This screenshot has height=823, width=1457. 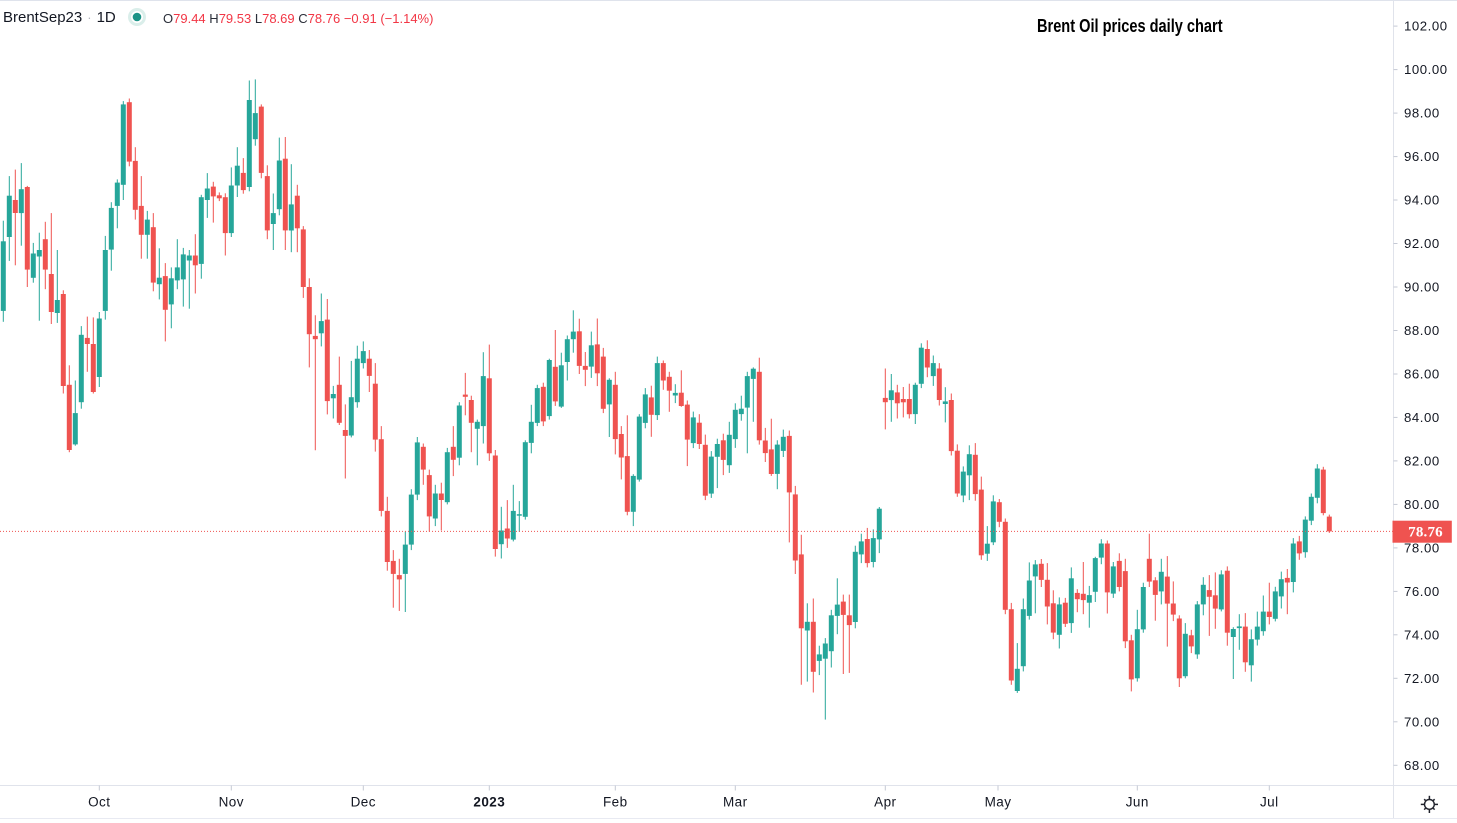 What do you see at coordinates (885, 802) in the screenshot?
I see `svg-text: Apr` at bounding box center [885, 802].